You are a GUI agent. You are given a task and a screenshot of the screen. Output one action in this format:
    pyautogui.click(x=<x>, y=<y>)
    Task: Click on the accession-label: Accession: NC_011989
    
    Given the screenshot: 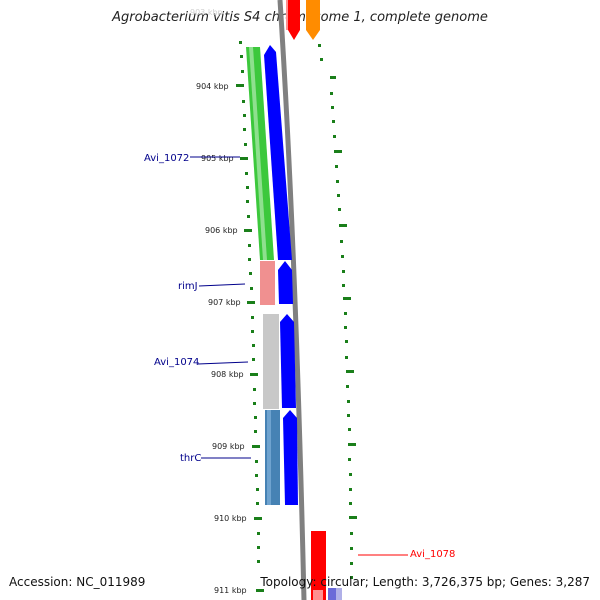 What is the action you would take?
    pyautogui.click(x=77, y=582)
    